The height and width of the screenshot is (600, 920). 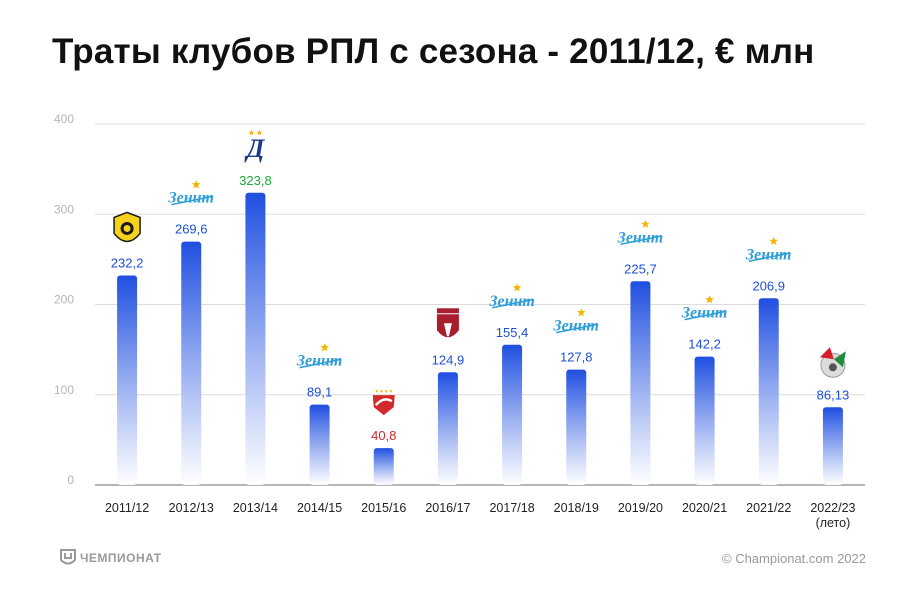 I want to click on spartak-logo-icon, so click(x=383, y=402).